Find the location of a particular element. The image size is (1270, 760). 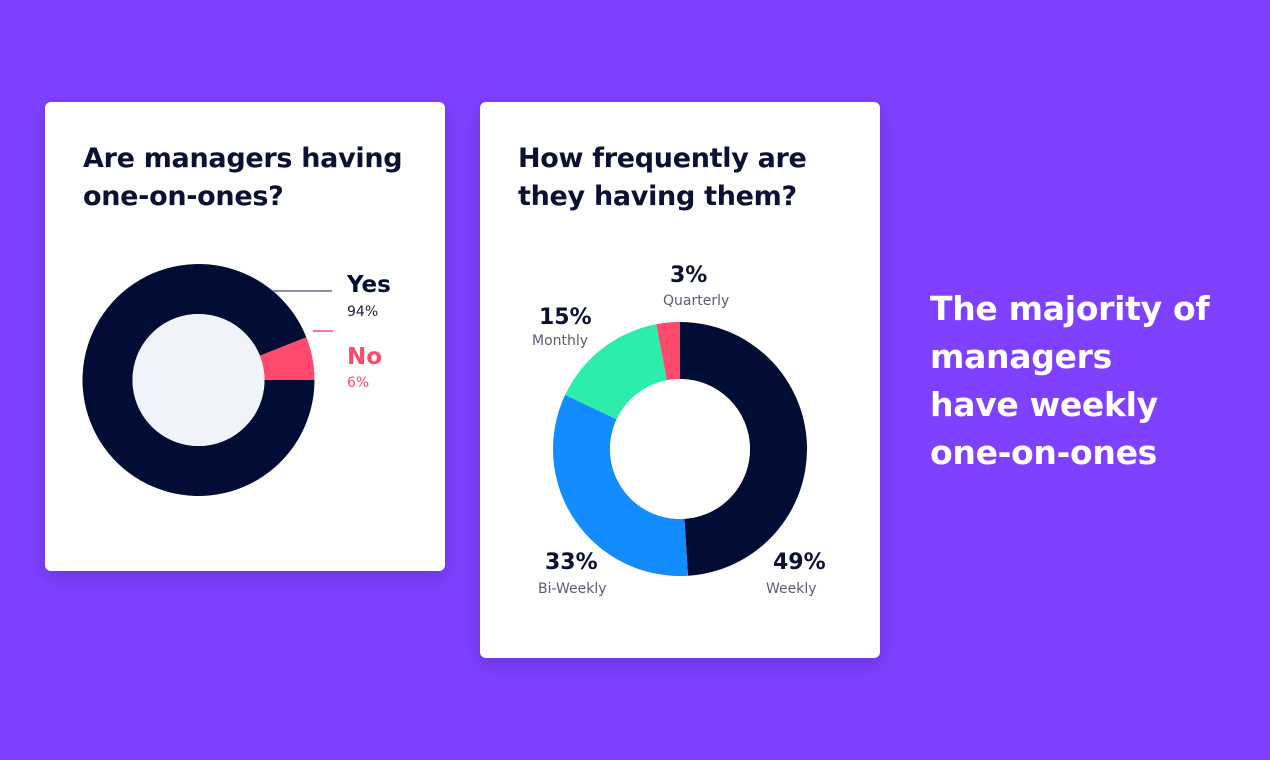

headline-line: have weekly is located at coordinates (1044, 404).